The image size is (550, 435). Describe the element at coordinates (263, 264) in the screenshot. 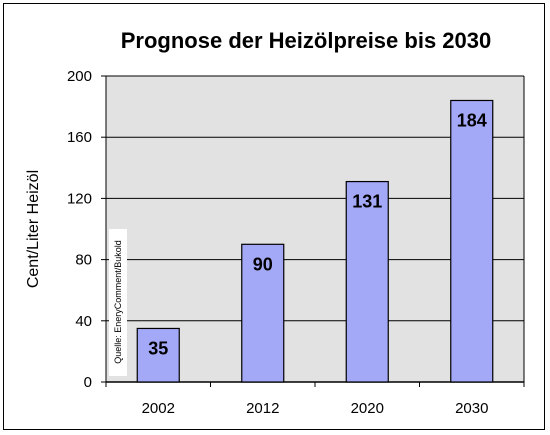

I see `bar-value-label: 90` at that location.